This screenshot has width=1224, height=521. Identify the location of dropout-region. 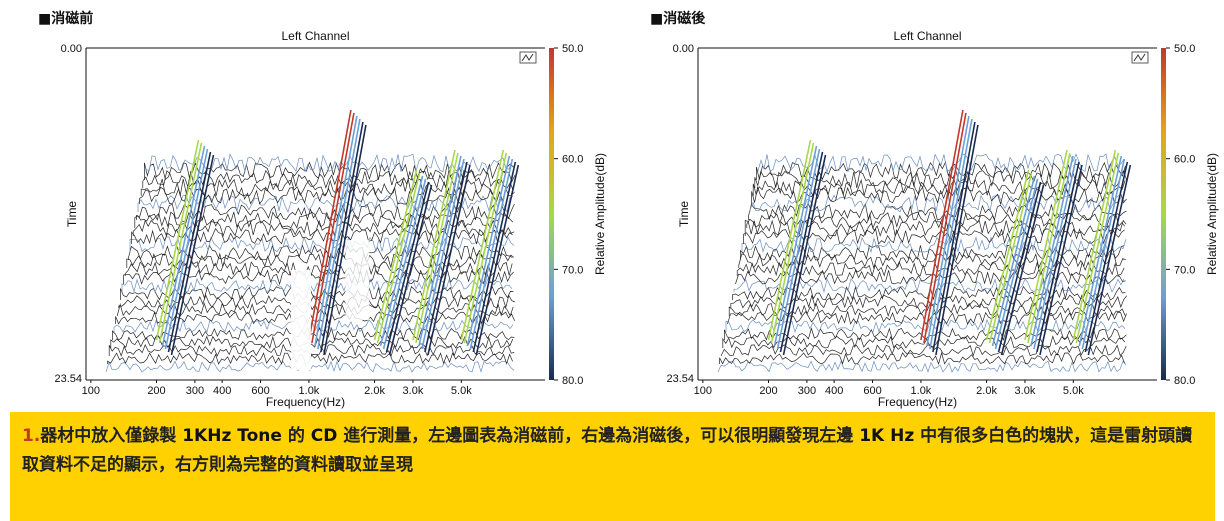
(330, 305).